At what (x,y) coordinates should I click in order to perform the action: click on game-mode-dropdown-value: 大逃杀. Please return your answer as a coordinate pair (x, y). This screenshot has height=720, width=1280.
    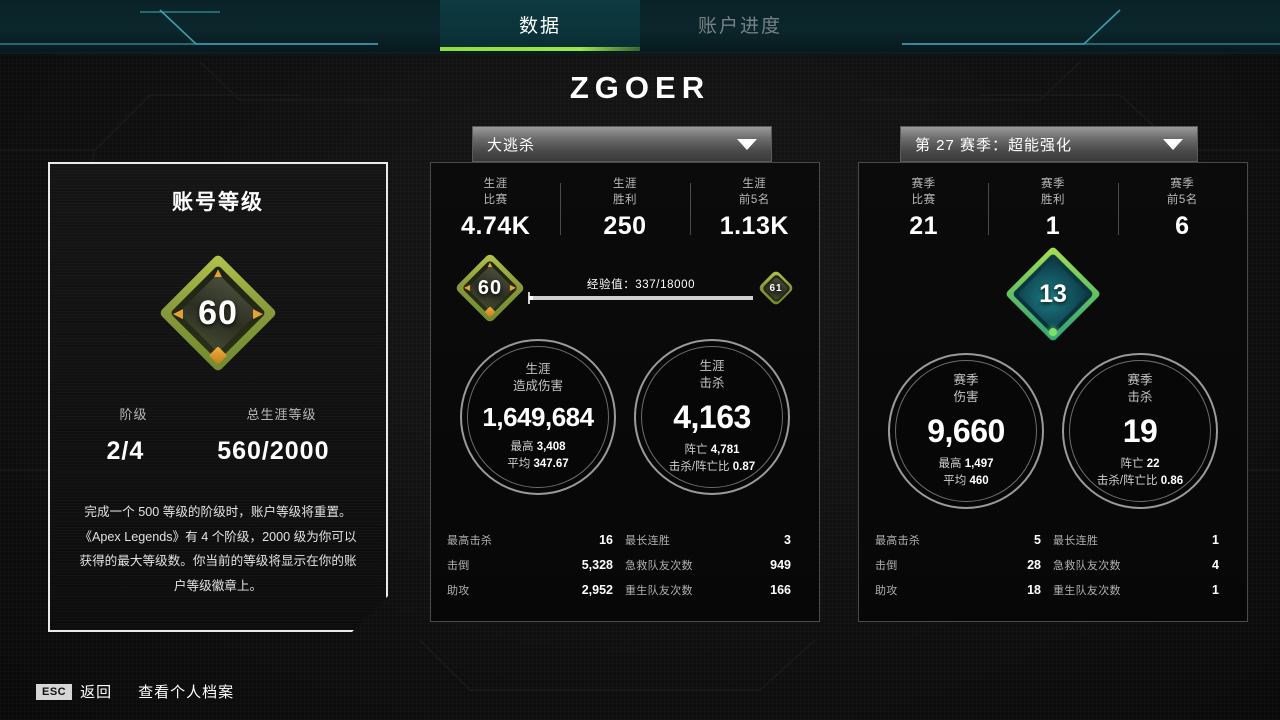
    Looking at the image, I should click on (511, 145).